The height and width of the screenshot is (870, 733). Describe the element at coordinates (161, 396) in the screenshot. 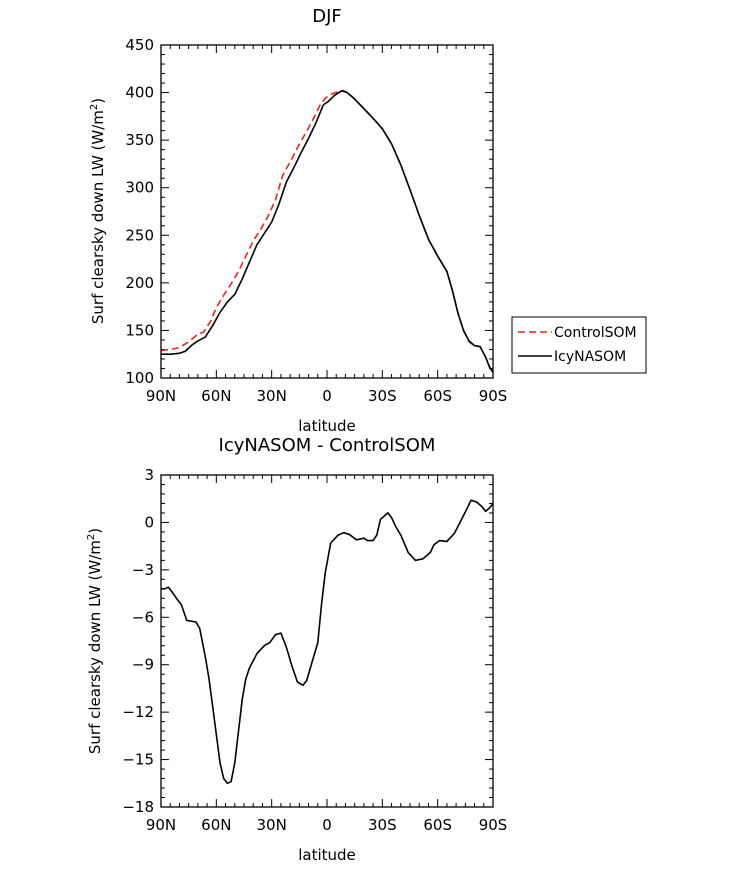

I see `top-x-tick-label: 90N` at that location.